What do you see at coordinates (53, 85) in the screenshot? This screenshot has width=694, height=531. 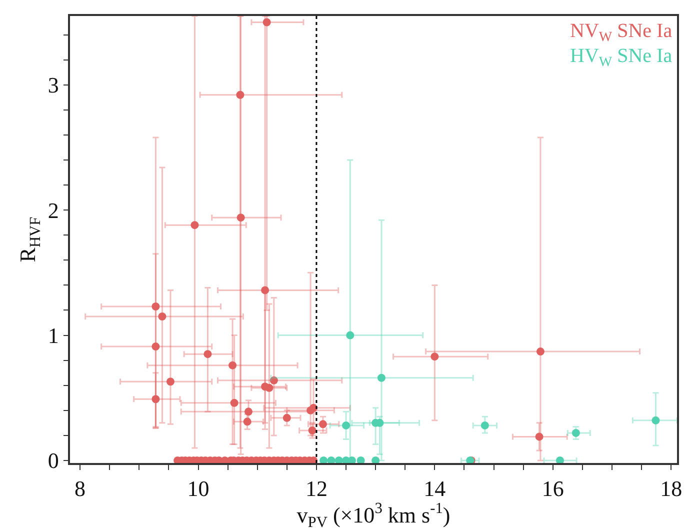 I see `y-tick-label: 3` at bounding box center [53, 85].